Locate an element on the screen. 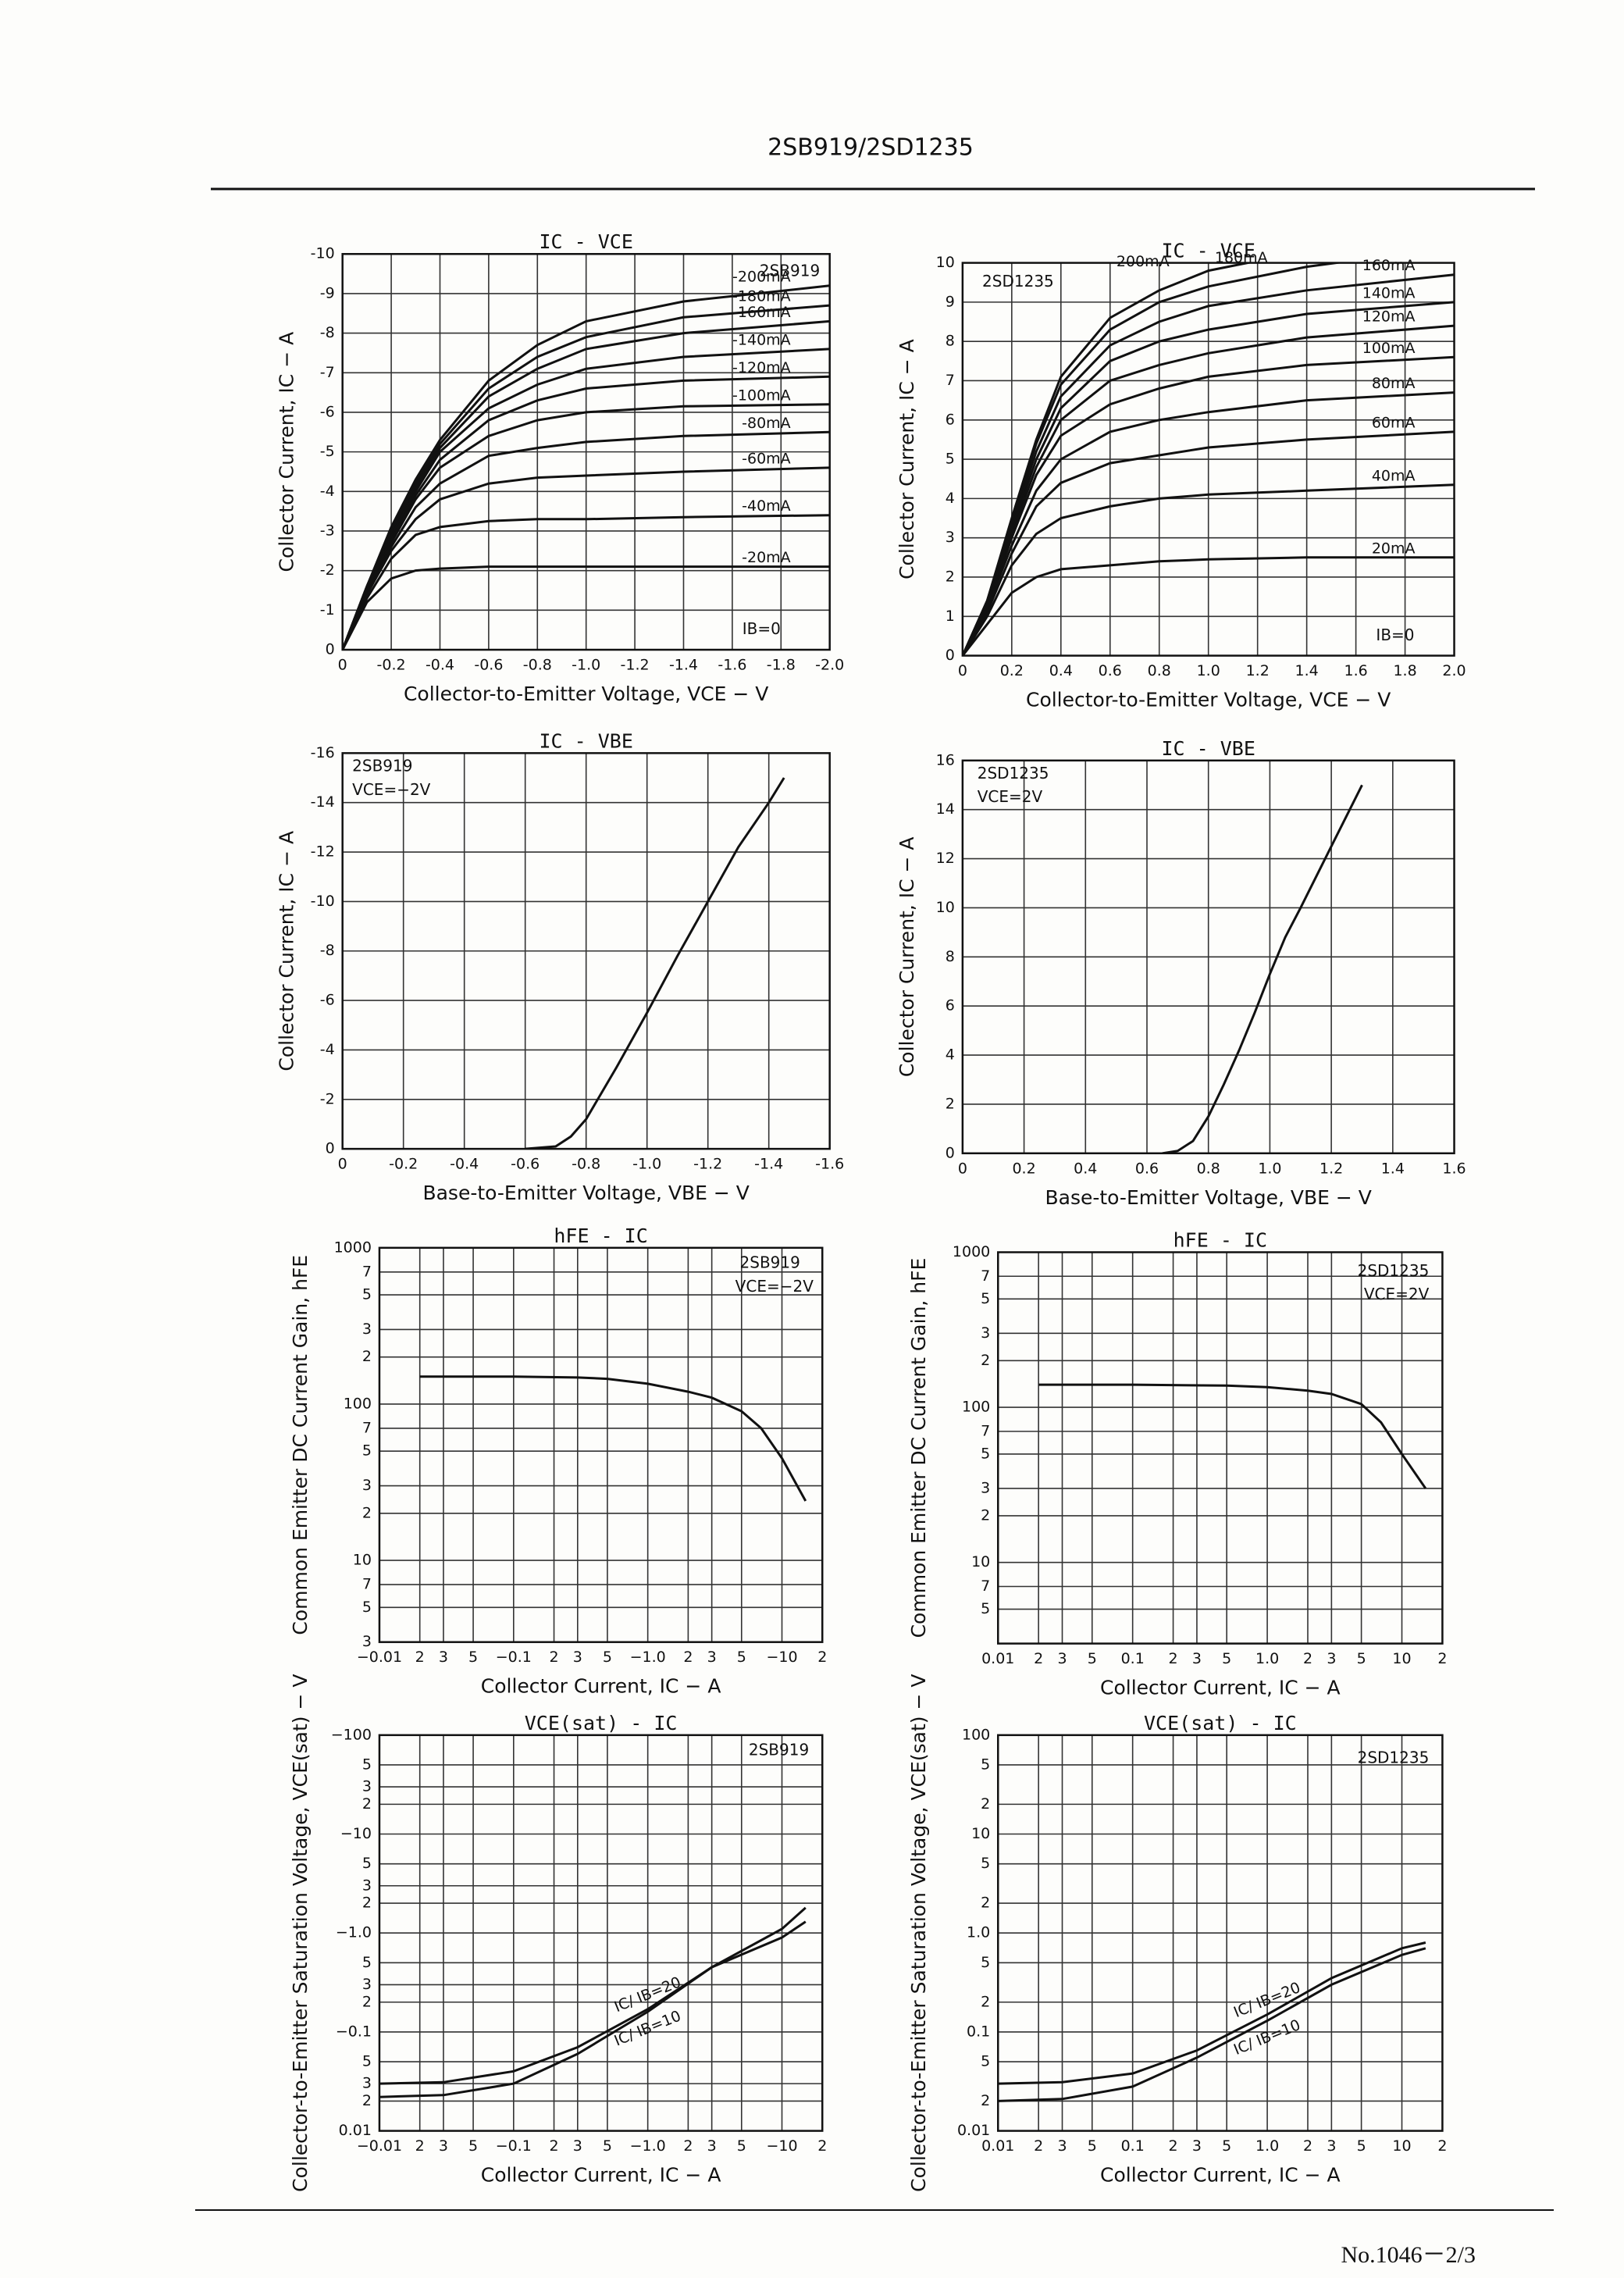 The height and width of the screenshot is (2278, 1624). x-tick-label: -0.6 is located at coordinates (525, 1164).